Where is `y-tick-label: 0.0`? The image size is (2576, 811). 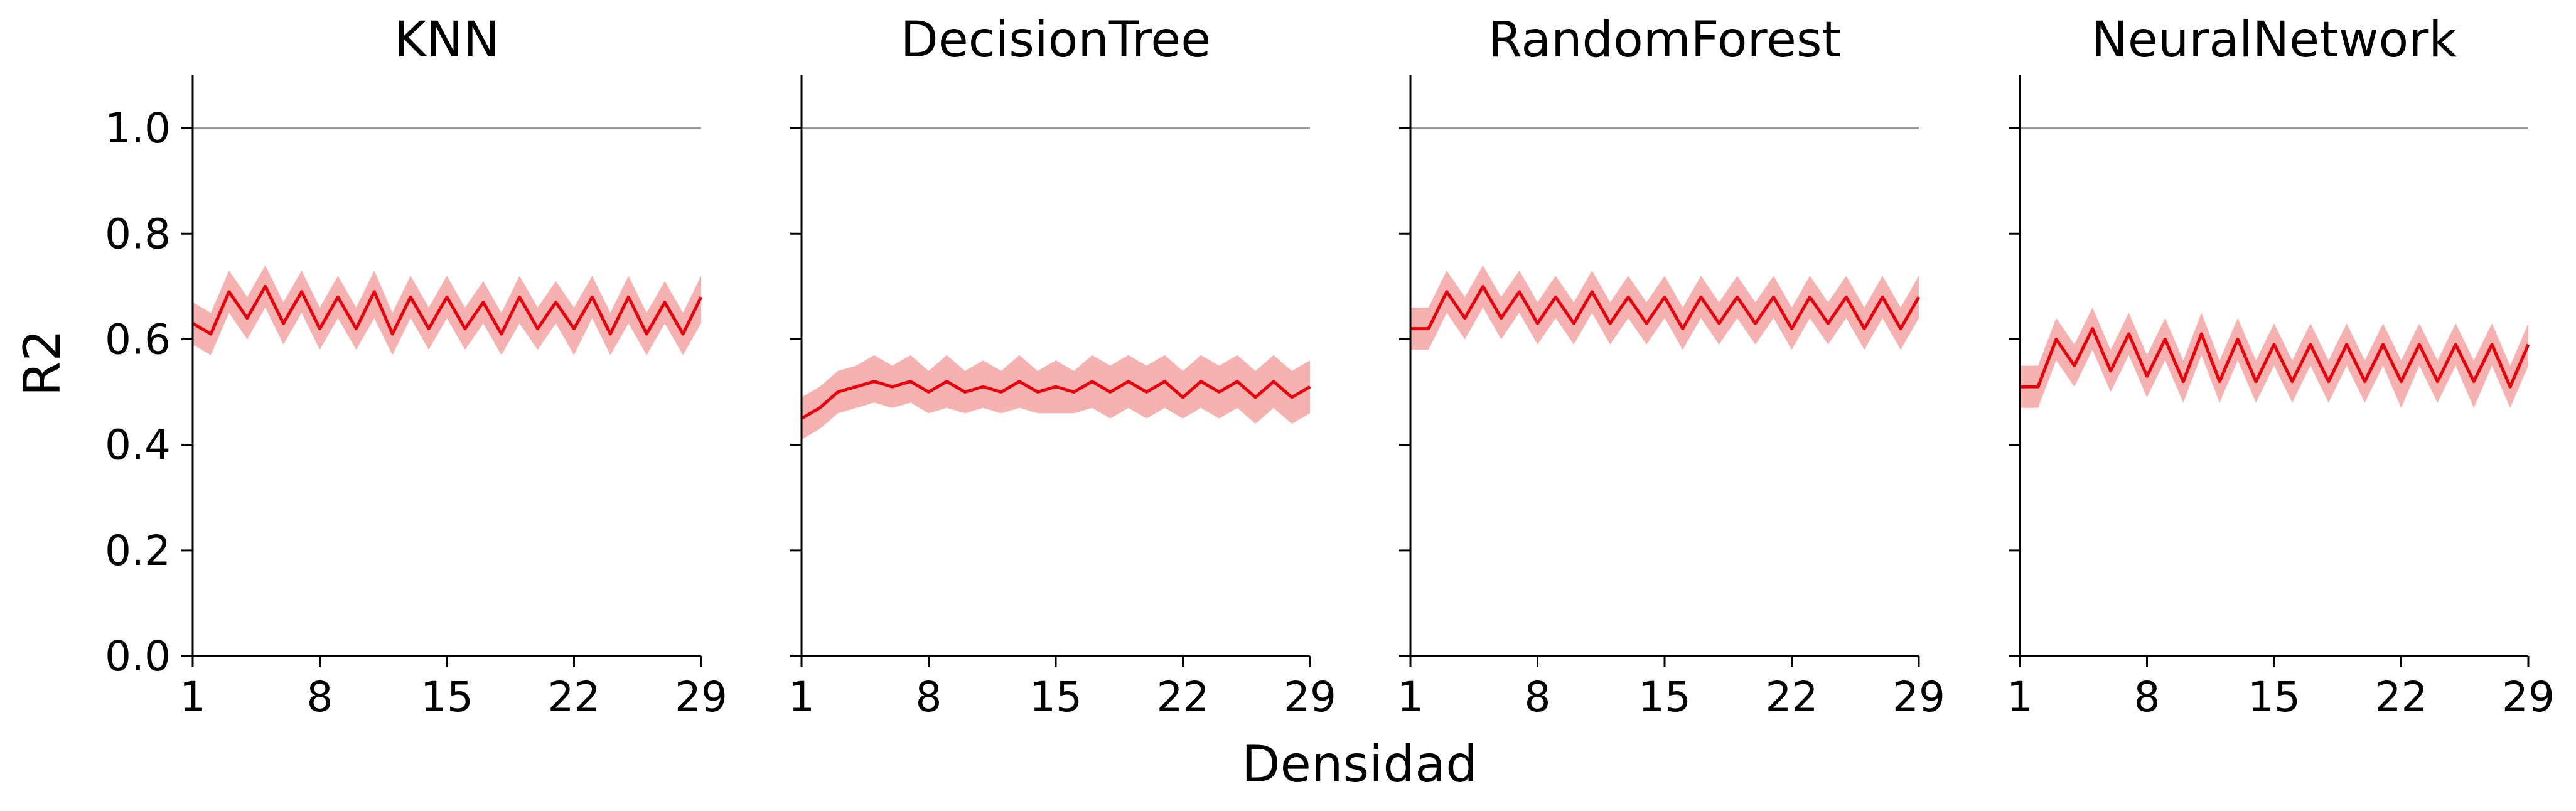
y-tick-label: 0.0 is located at coordinates (138, 656).